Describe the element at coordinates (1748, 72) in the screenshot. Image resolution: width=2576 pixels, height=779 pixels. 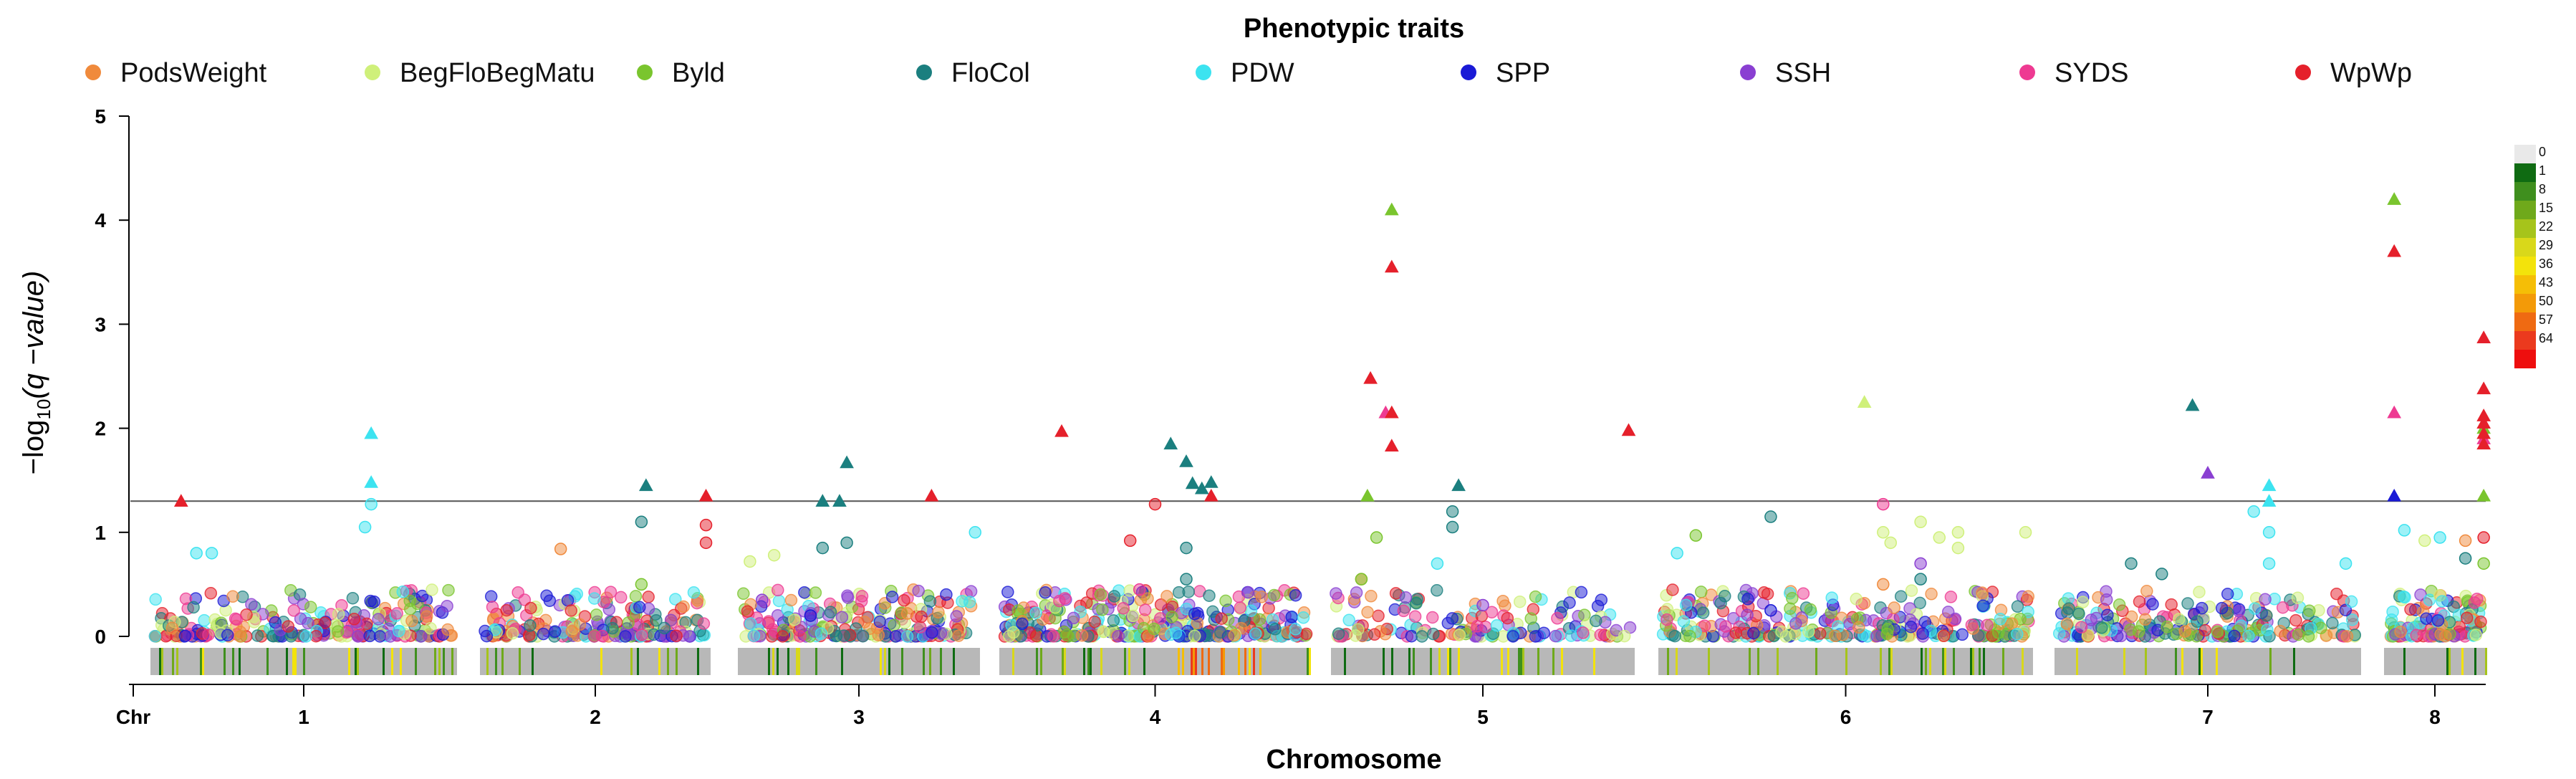
I see `legend-swatch-ssh` at that location.